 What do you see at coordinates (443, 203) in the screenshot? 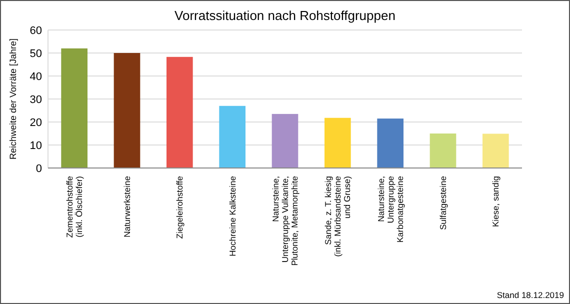
I see `x-tick-label: Sulfatgesteine` at bounding box center [443, 203].